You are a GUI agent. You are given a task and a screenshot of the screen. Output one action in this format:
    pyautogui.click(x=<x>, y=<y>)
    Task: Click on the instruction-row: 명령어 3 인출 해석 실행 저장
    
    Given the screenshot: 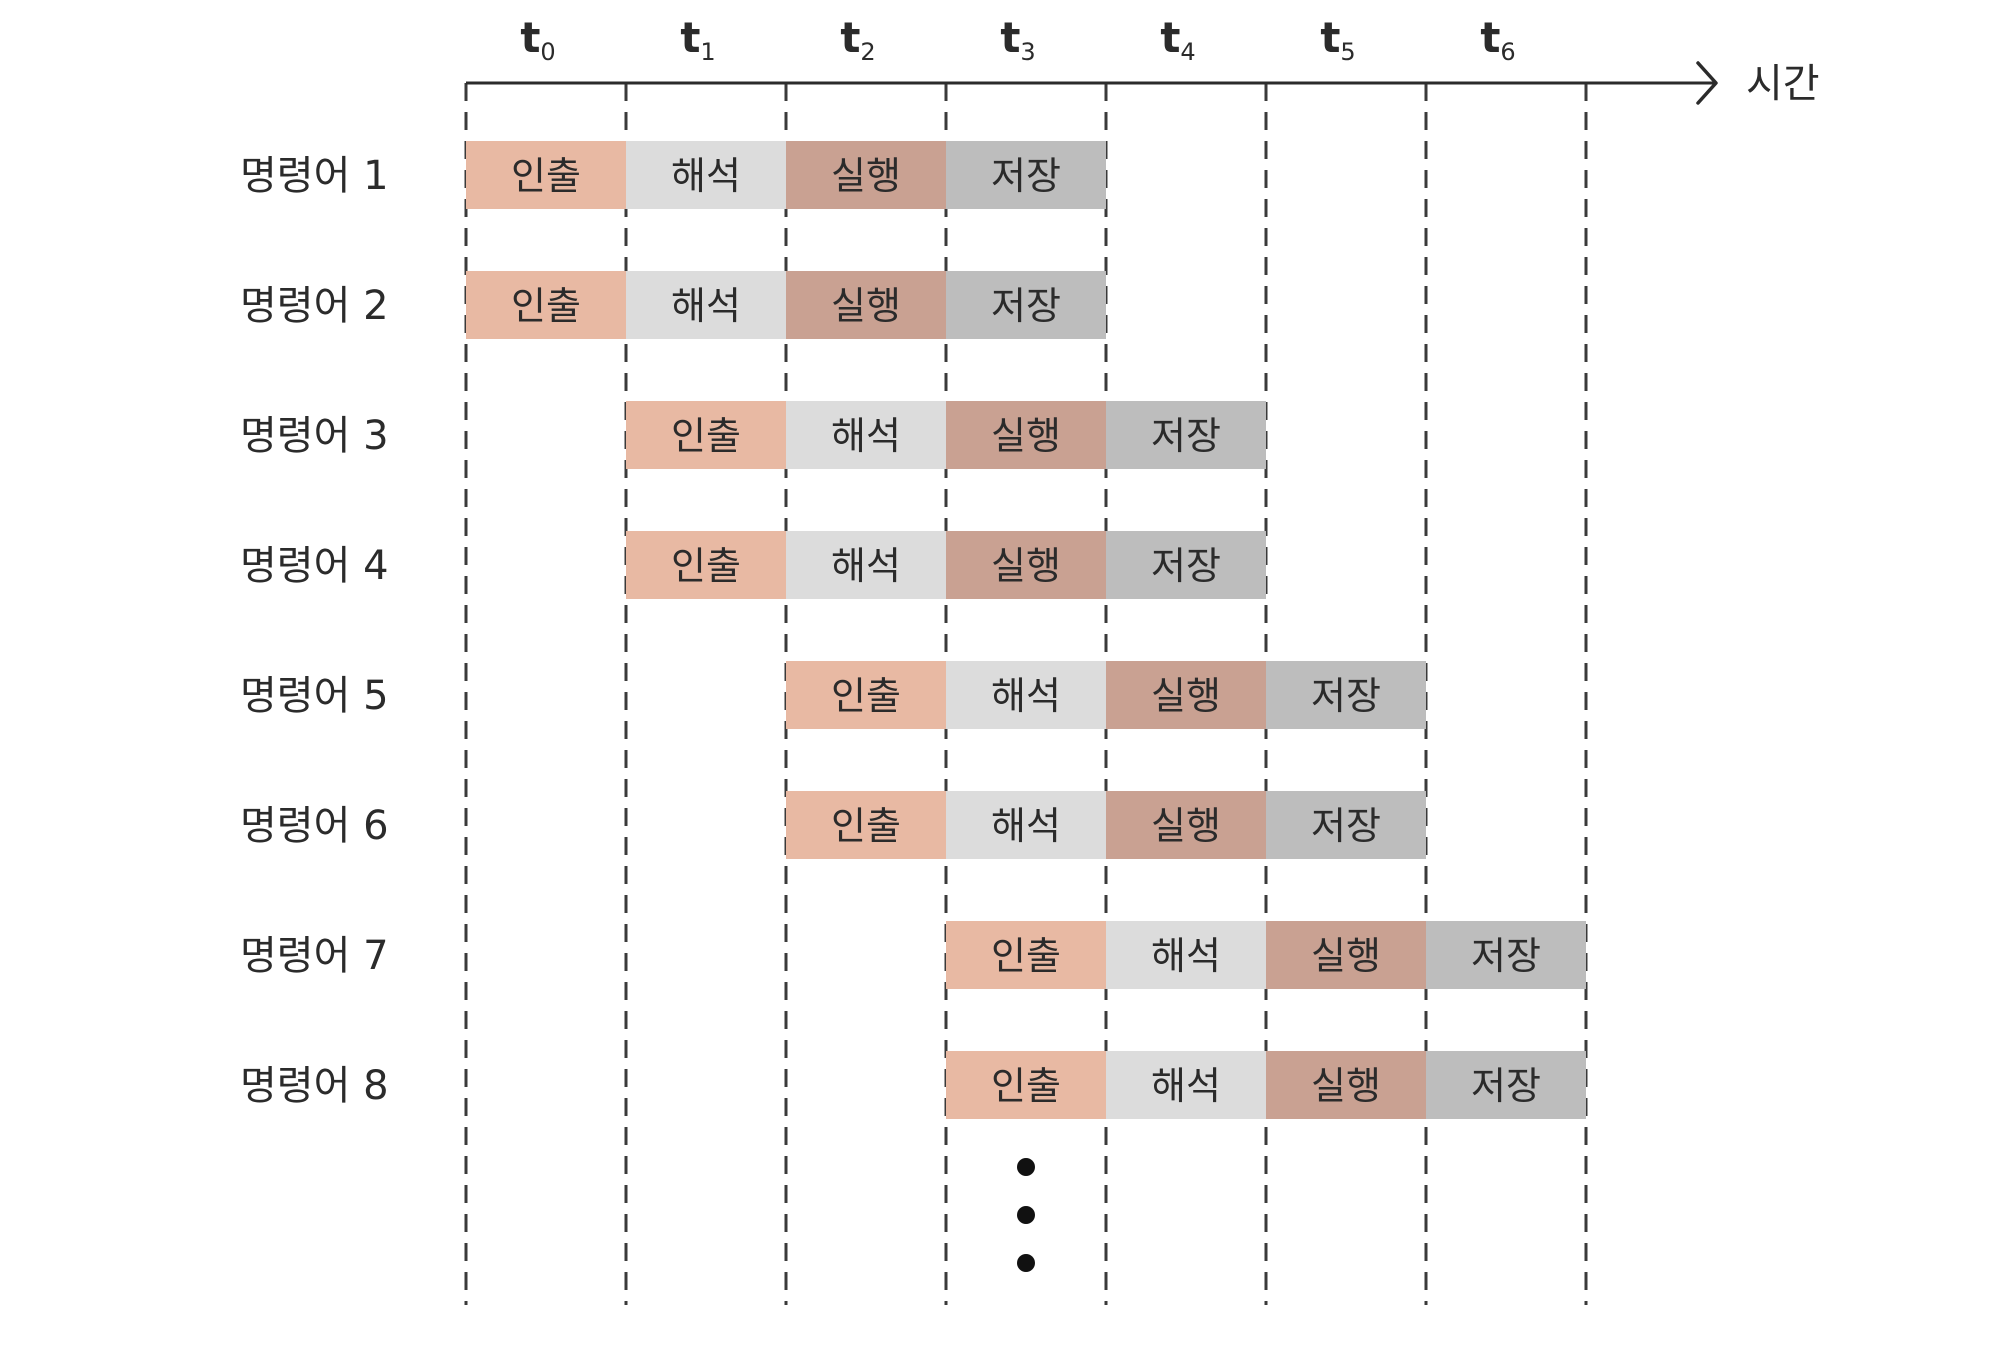 What is the action you would take?
    pyautogui.click(x=753, y=435)
    